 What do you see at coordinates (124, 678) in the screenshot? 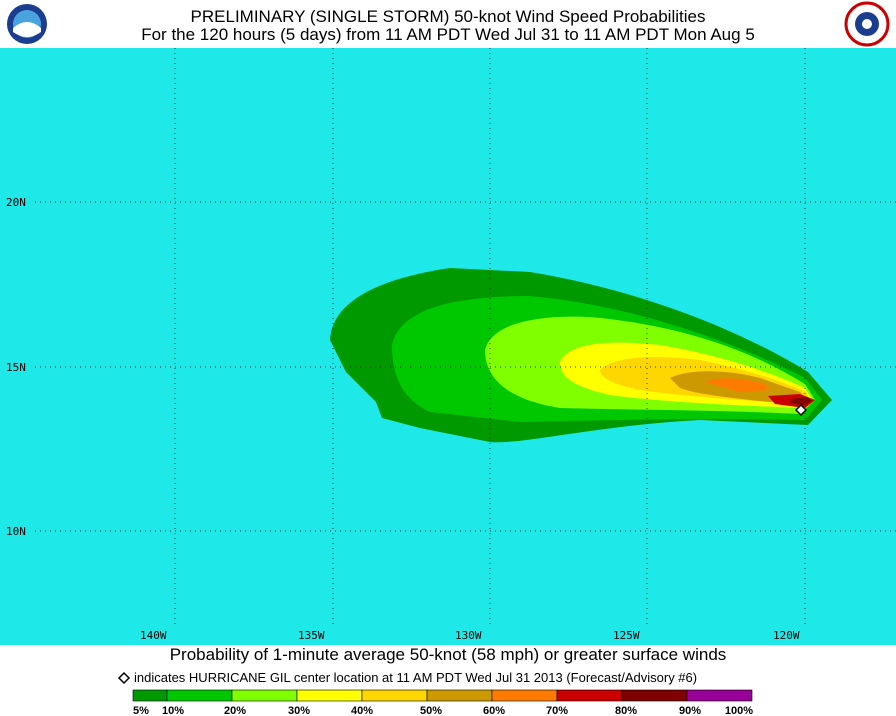
I see `center-marker` at bounding box center [124, 678].